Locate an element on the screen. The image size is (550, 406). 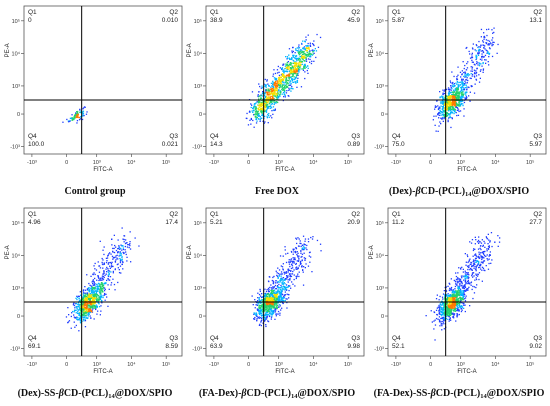
quadrant-value-q2: 20.9 is located at coordinates (353, 222).